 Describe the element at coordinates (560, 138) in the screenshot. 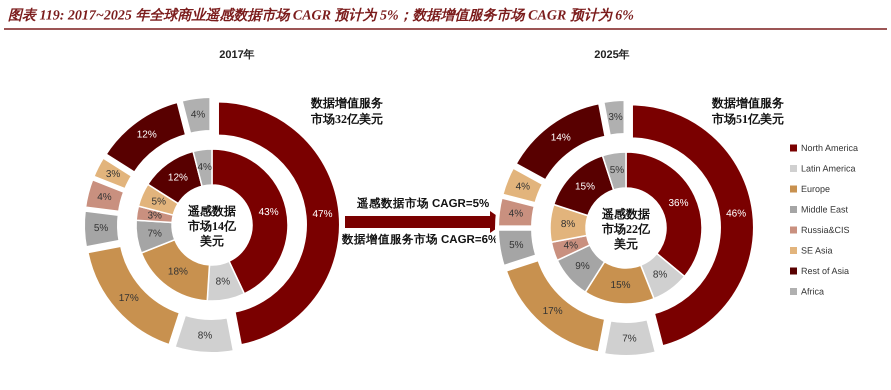

I see `data-label: 14%` at that location.